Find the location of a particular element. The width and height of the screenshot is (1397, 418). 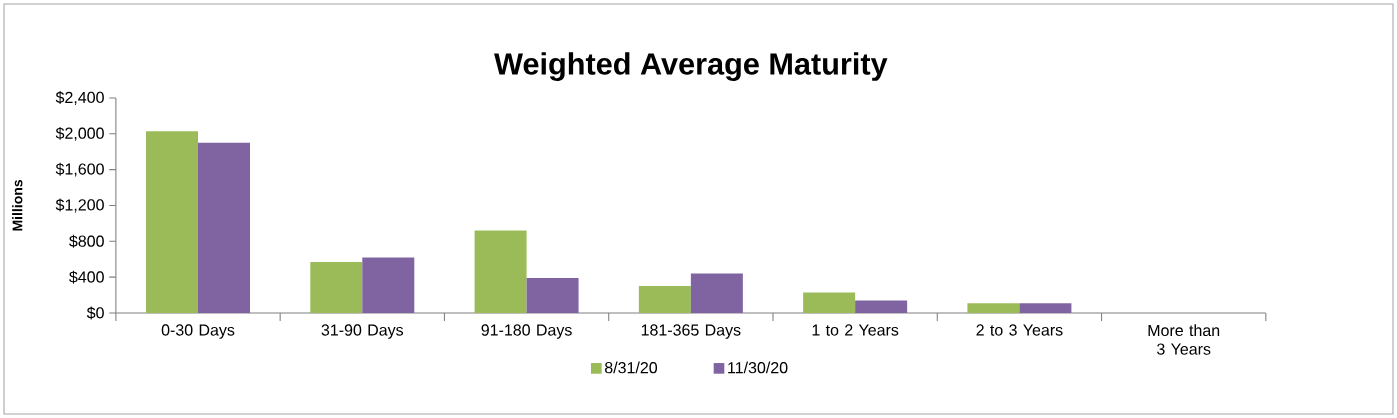

y-tick-label: $1,600 is located at coordinates (79, 169).